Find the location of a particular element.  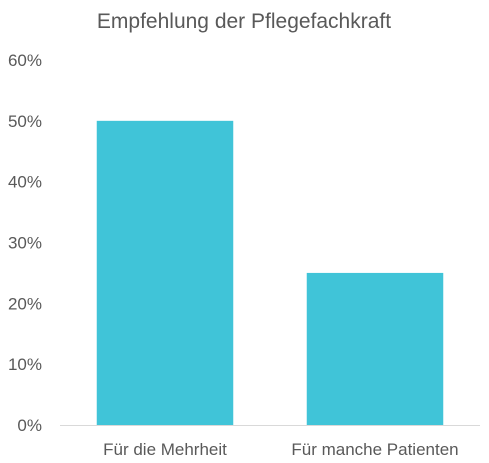

y-tick-label: 20% is located at coordinates (25, 303).